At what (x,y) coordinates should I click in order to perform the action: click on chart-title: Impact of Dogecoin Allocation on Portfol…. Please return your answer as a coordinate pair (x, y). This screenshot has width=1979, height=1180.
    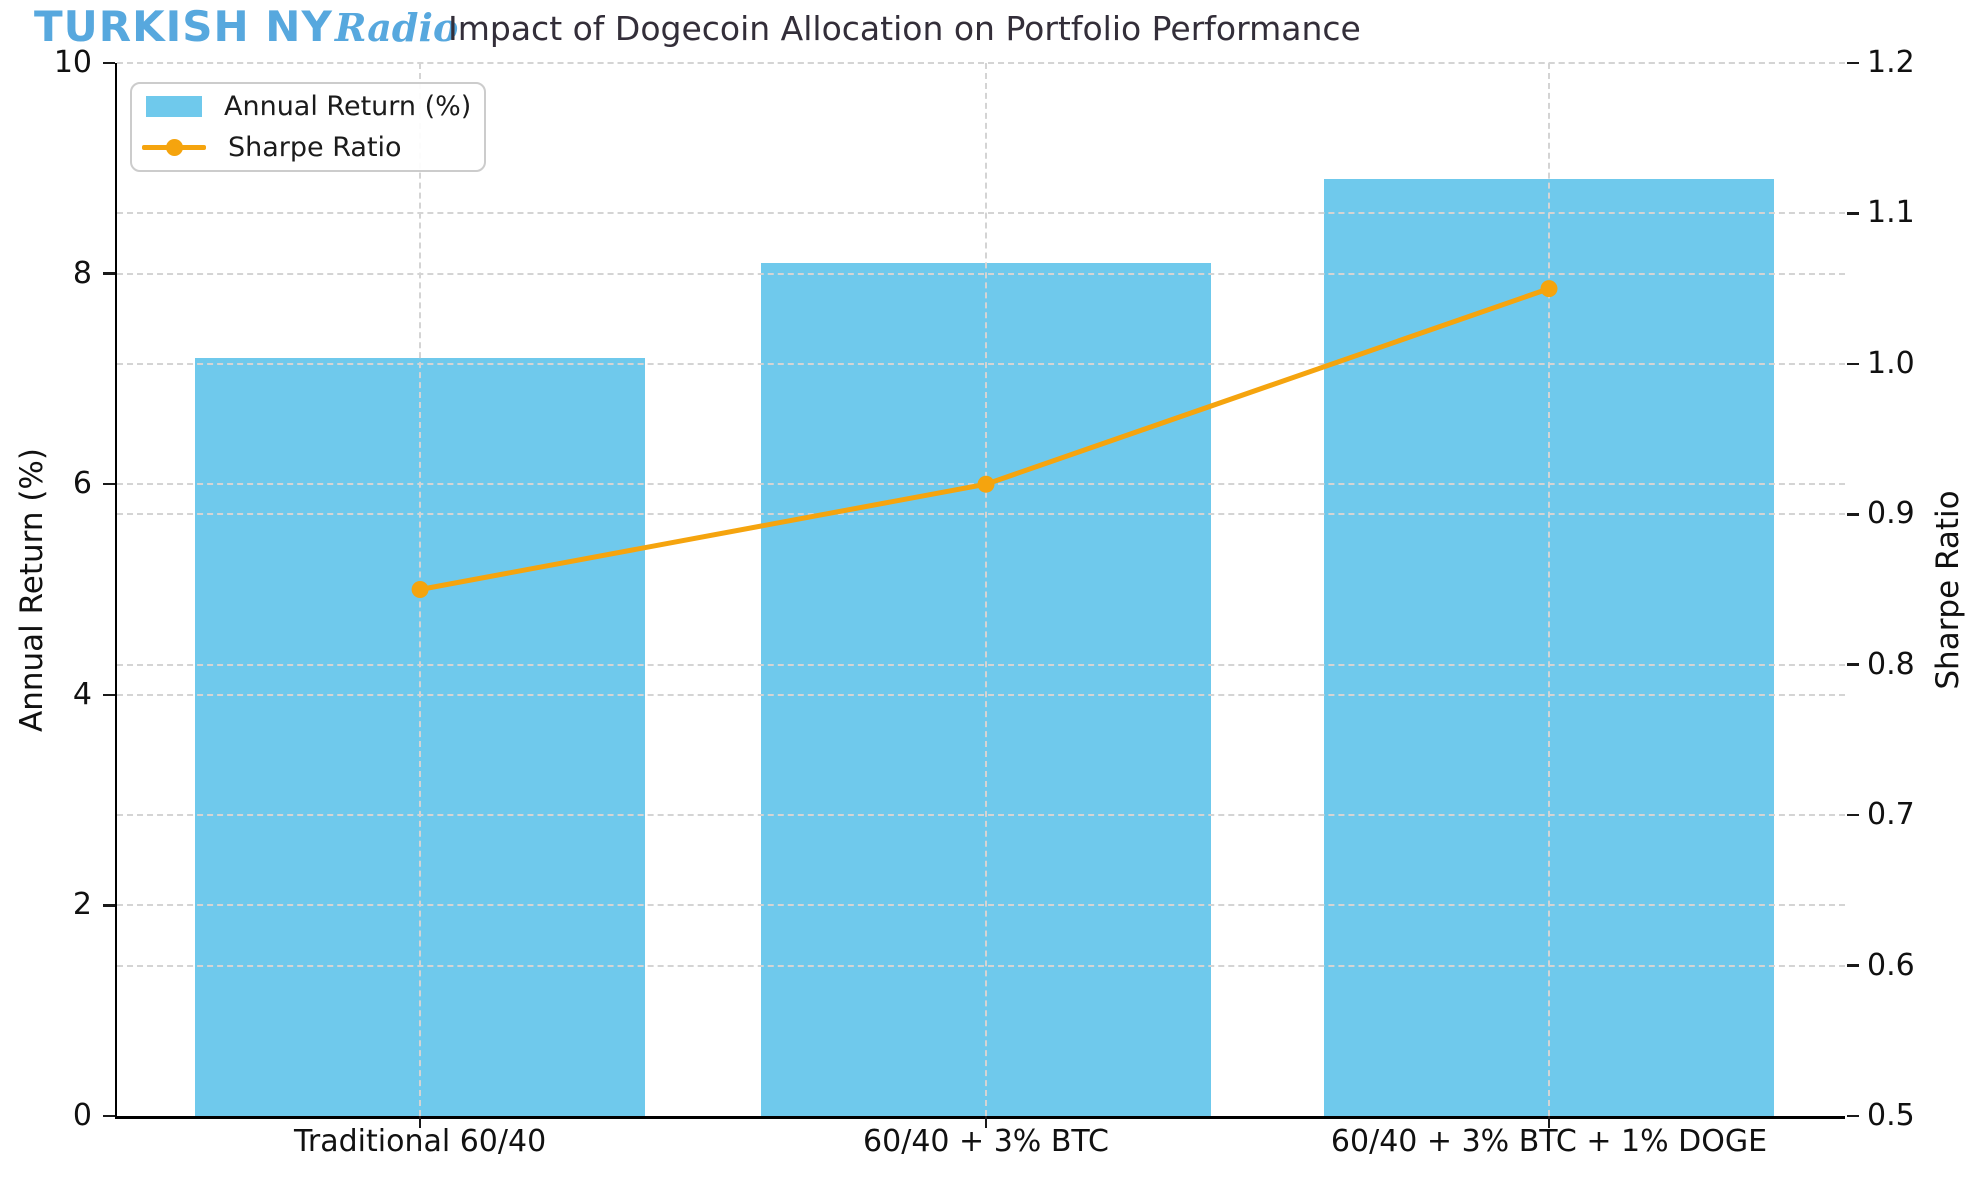
    Looking at the image, I should click on (904, 28).